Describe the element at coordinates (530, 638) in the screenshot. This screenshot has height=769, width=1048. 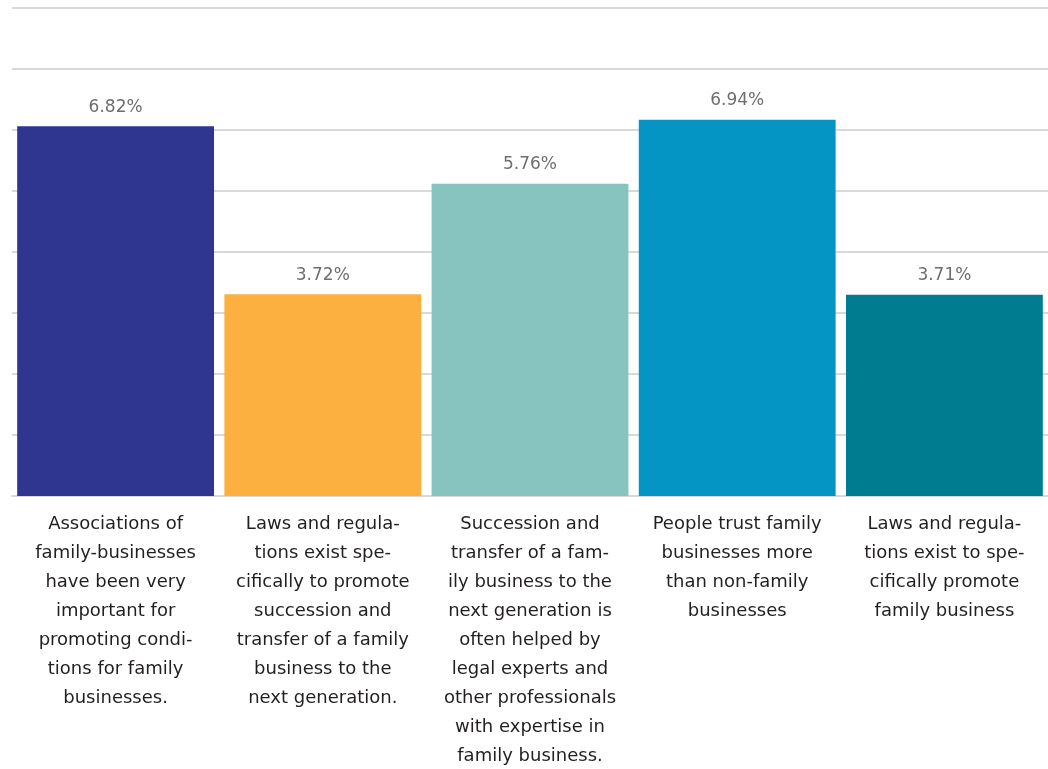
I see `category-label: Succession and transfer of a fam- ily business to the next generation is often helped by legal experts and other professionals with expertise in family business.` at that location.